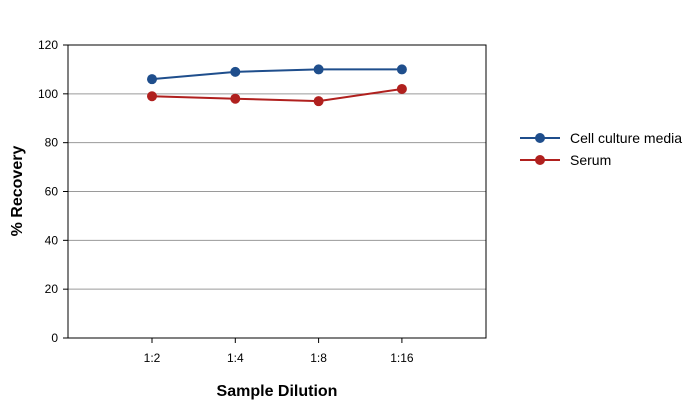 This screenshot has height=406, width=694. Describe the element at coordinates (48, 94) in the screenshot. I see `y-tick-label: 100` at that location.